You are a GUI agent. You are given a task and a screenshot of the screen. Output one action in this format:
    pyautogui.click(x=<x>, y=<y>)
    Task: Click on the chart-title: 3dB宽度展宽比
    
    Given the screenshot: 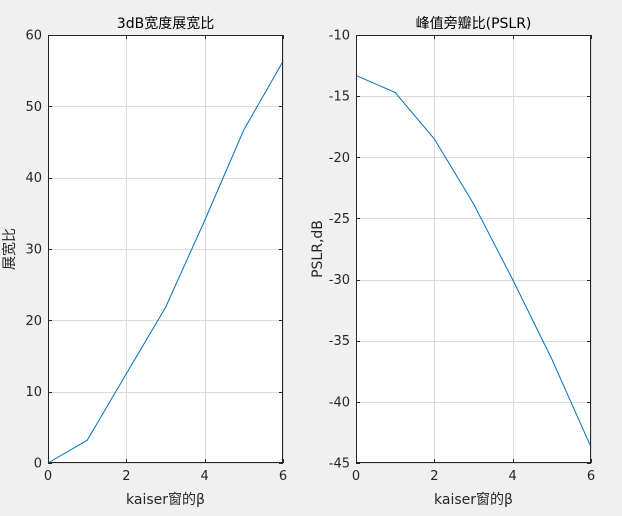 What is the action you would take?
    pyautogui.click(x=165, y=23)
    